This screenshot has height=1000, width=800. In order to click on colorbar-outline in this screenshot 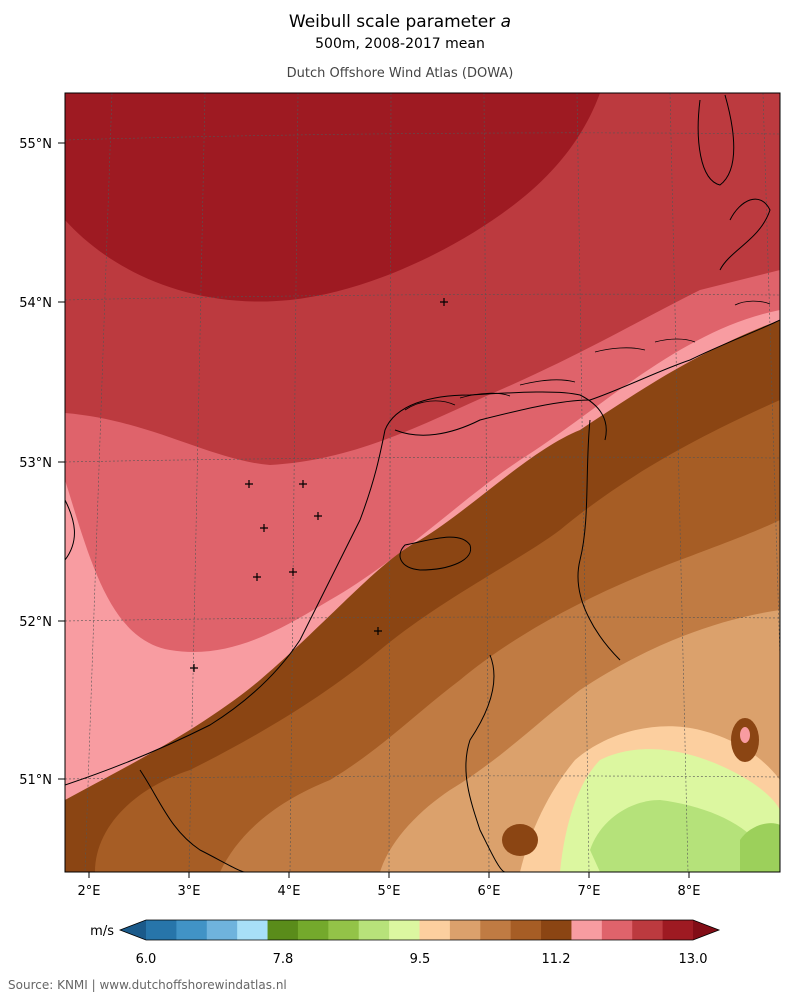, I will do `click(419, 930)`.